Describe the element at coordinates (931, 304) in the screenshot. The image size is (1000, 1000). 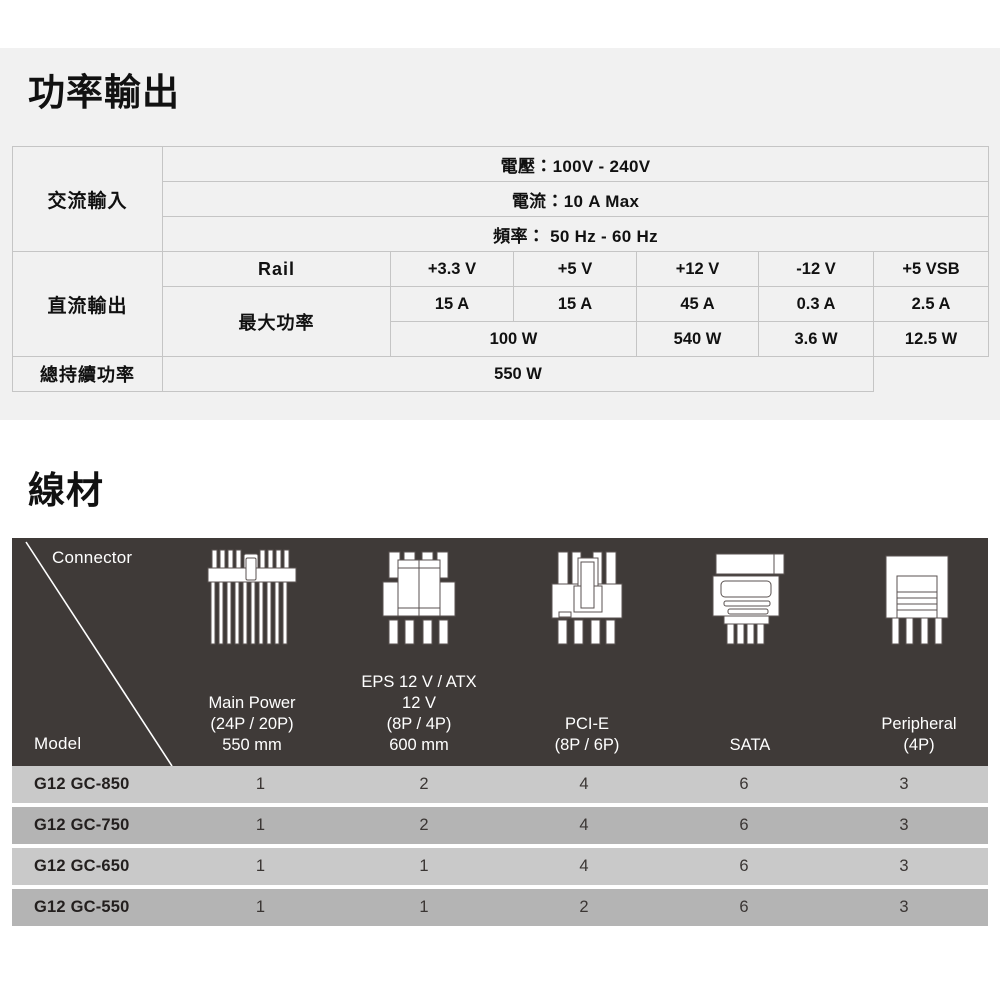
I see `amp-5vsb: 2.5 A` at that location.